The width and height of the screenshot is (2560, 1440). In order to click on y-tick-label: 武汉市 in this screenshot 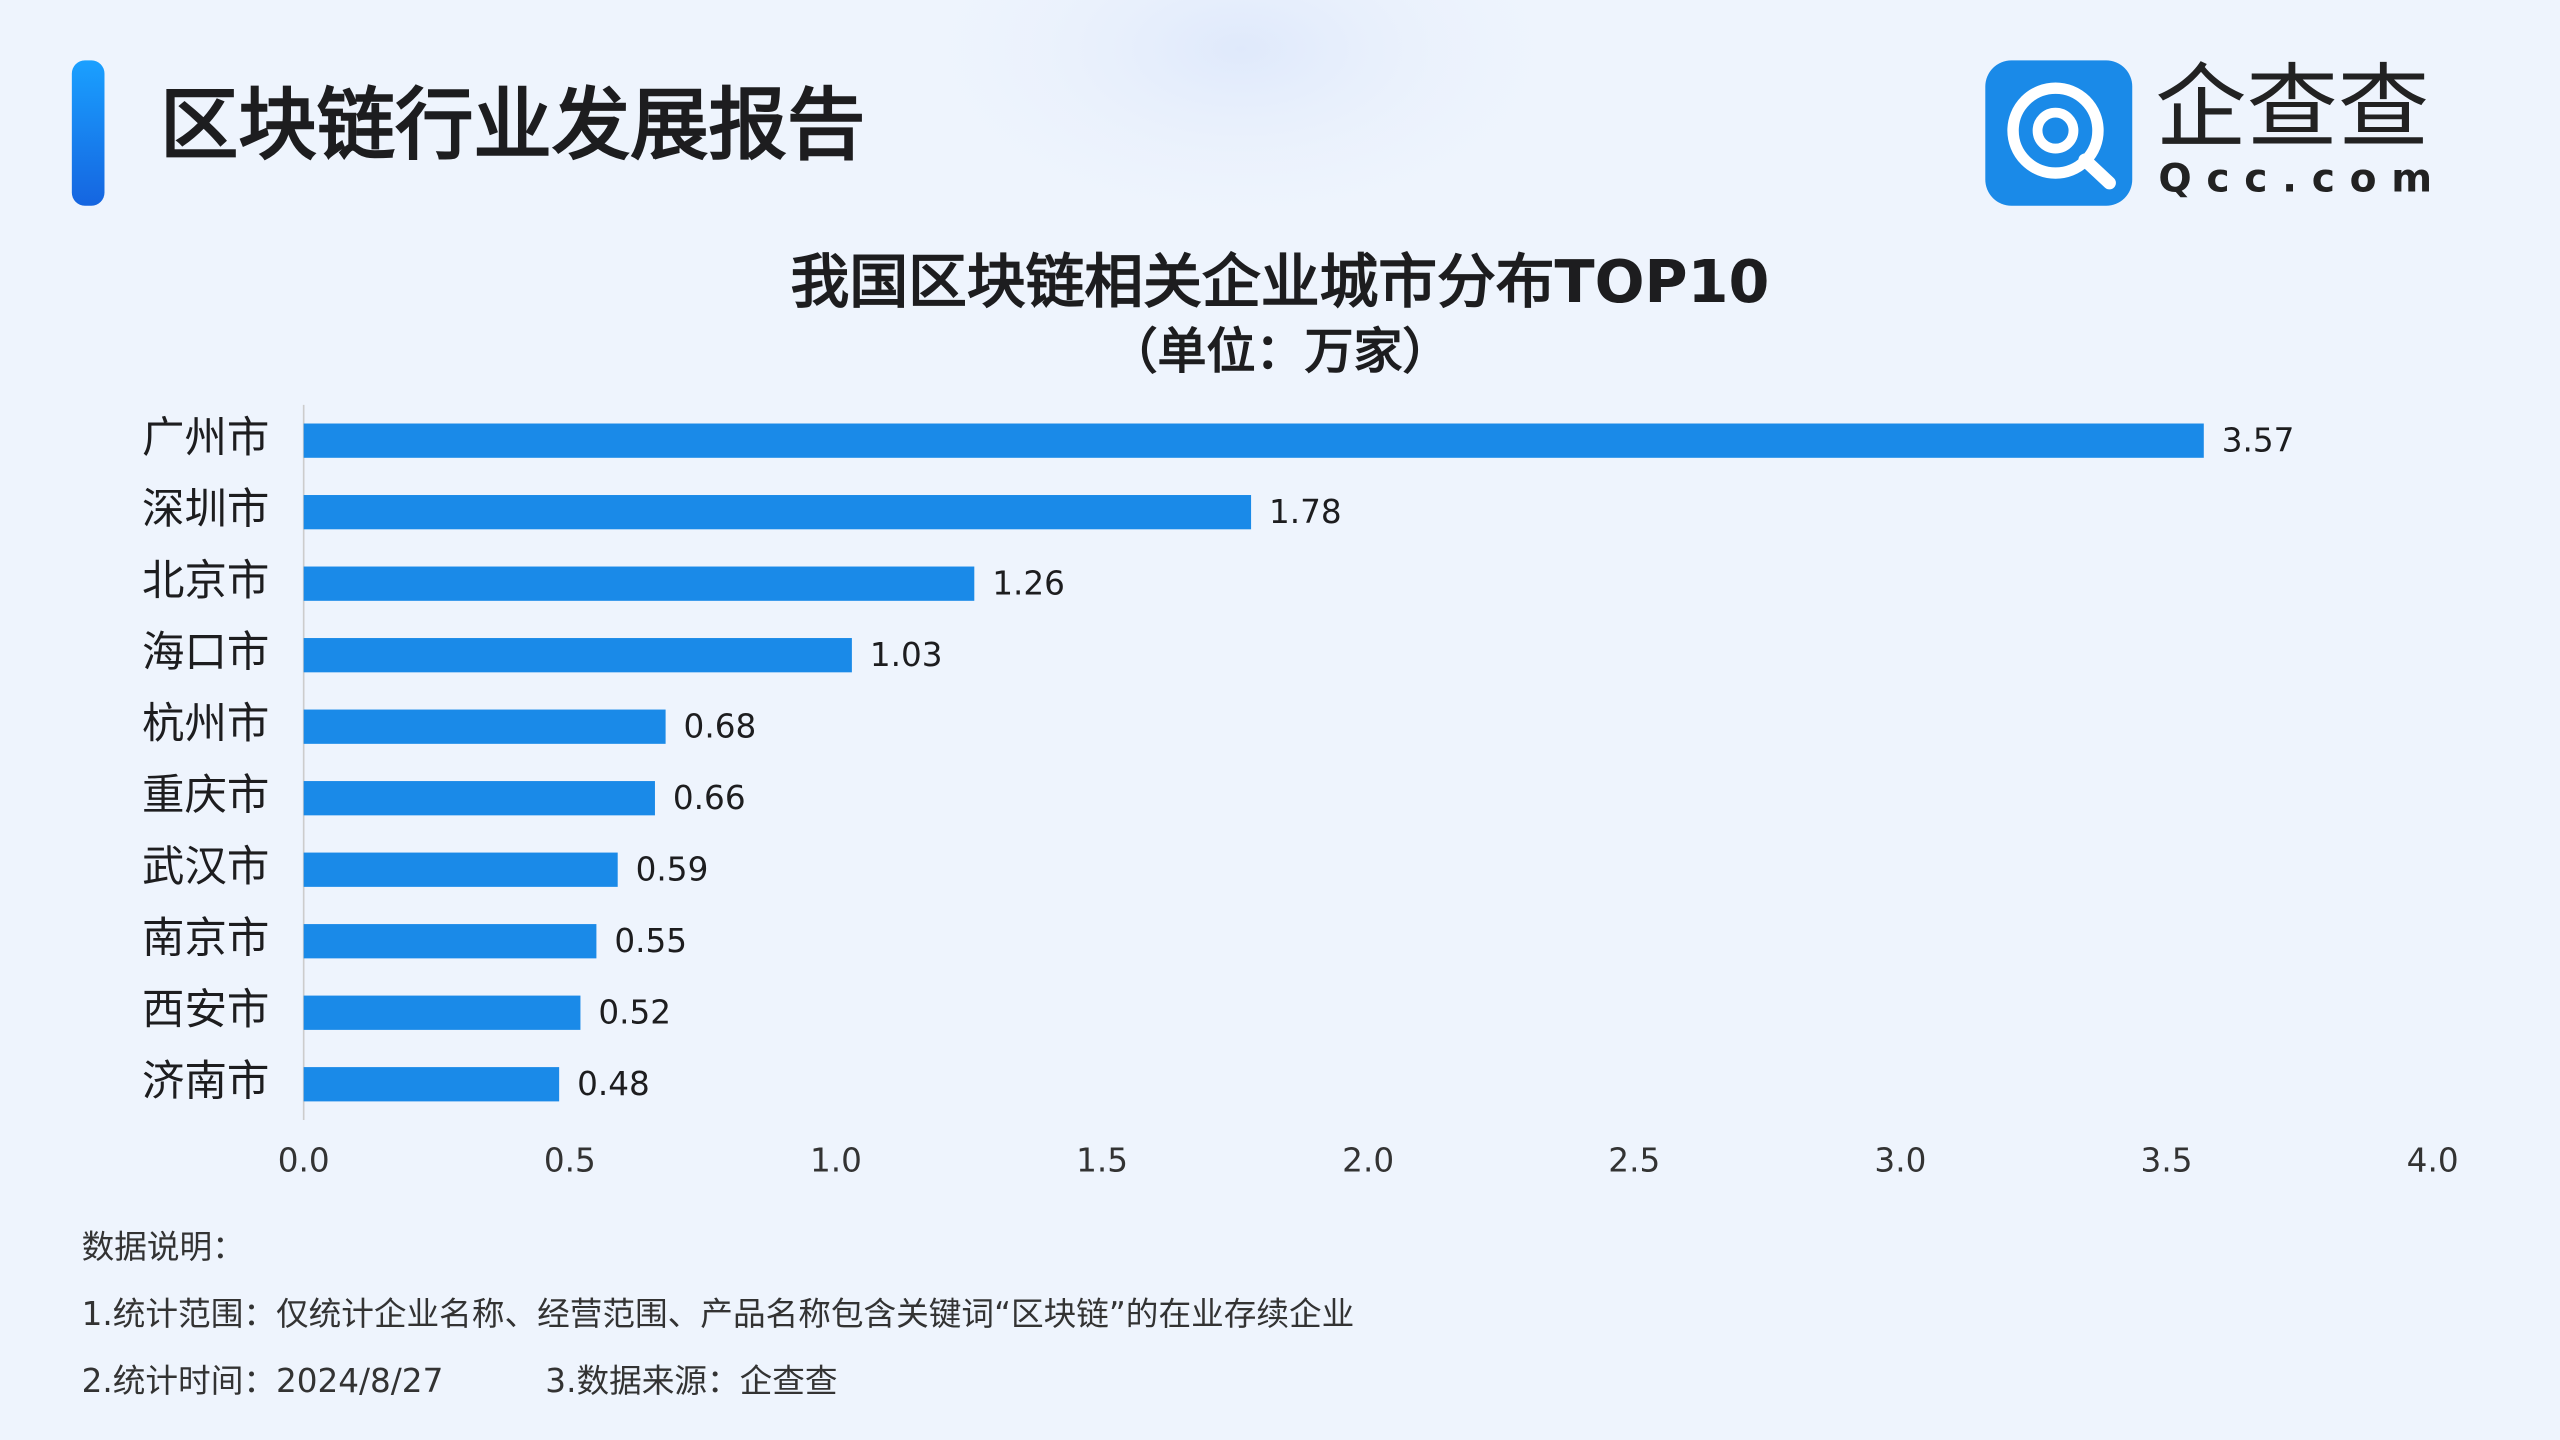, I will do `click(205, 867)`.